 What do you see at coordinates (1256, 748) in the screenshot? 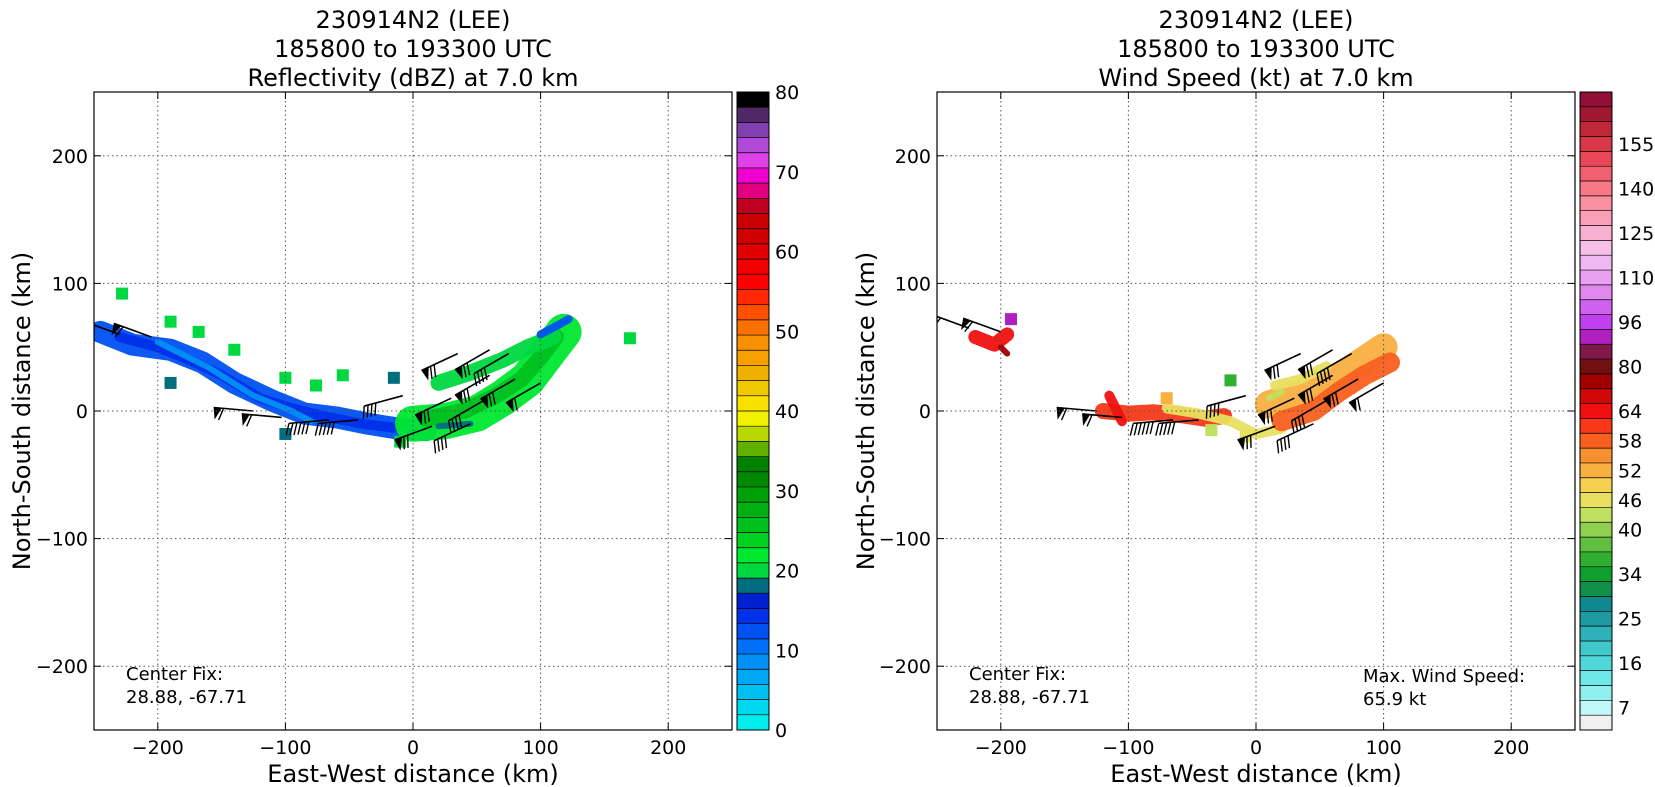
I see `x-tick-label: 0` at bounding box center [1256, 748].